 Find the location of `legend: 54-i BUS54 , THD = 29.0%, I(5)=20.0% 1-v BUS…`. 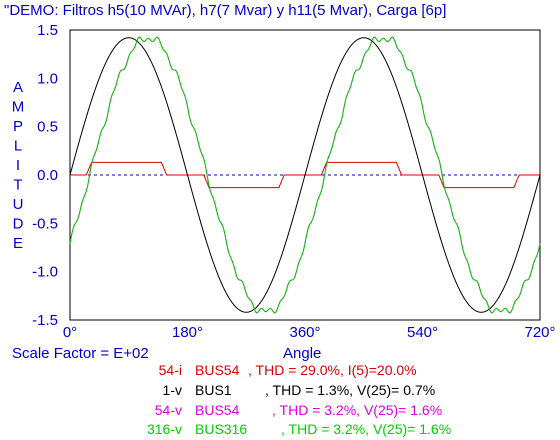

legend: 54-i BUS54 , THD = 29.0%, I(5)=20.0% 1-v BUS… is located at coordinates (299, 399).